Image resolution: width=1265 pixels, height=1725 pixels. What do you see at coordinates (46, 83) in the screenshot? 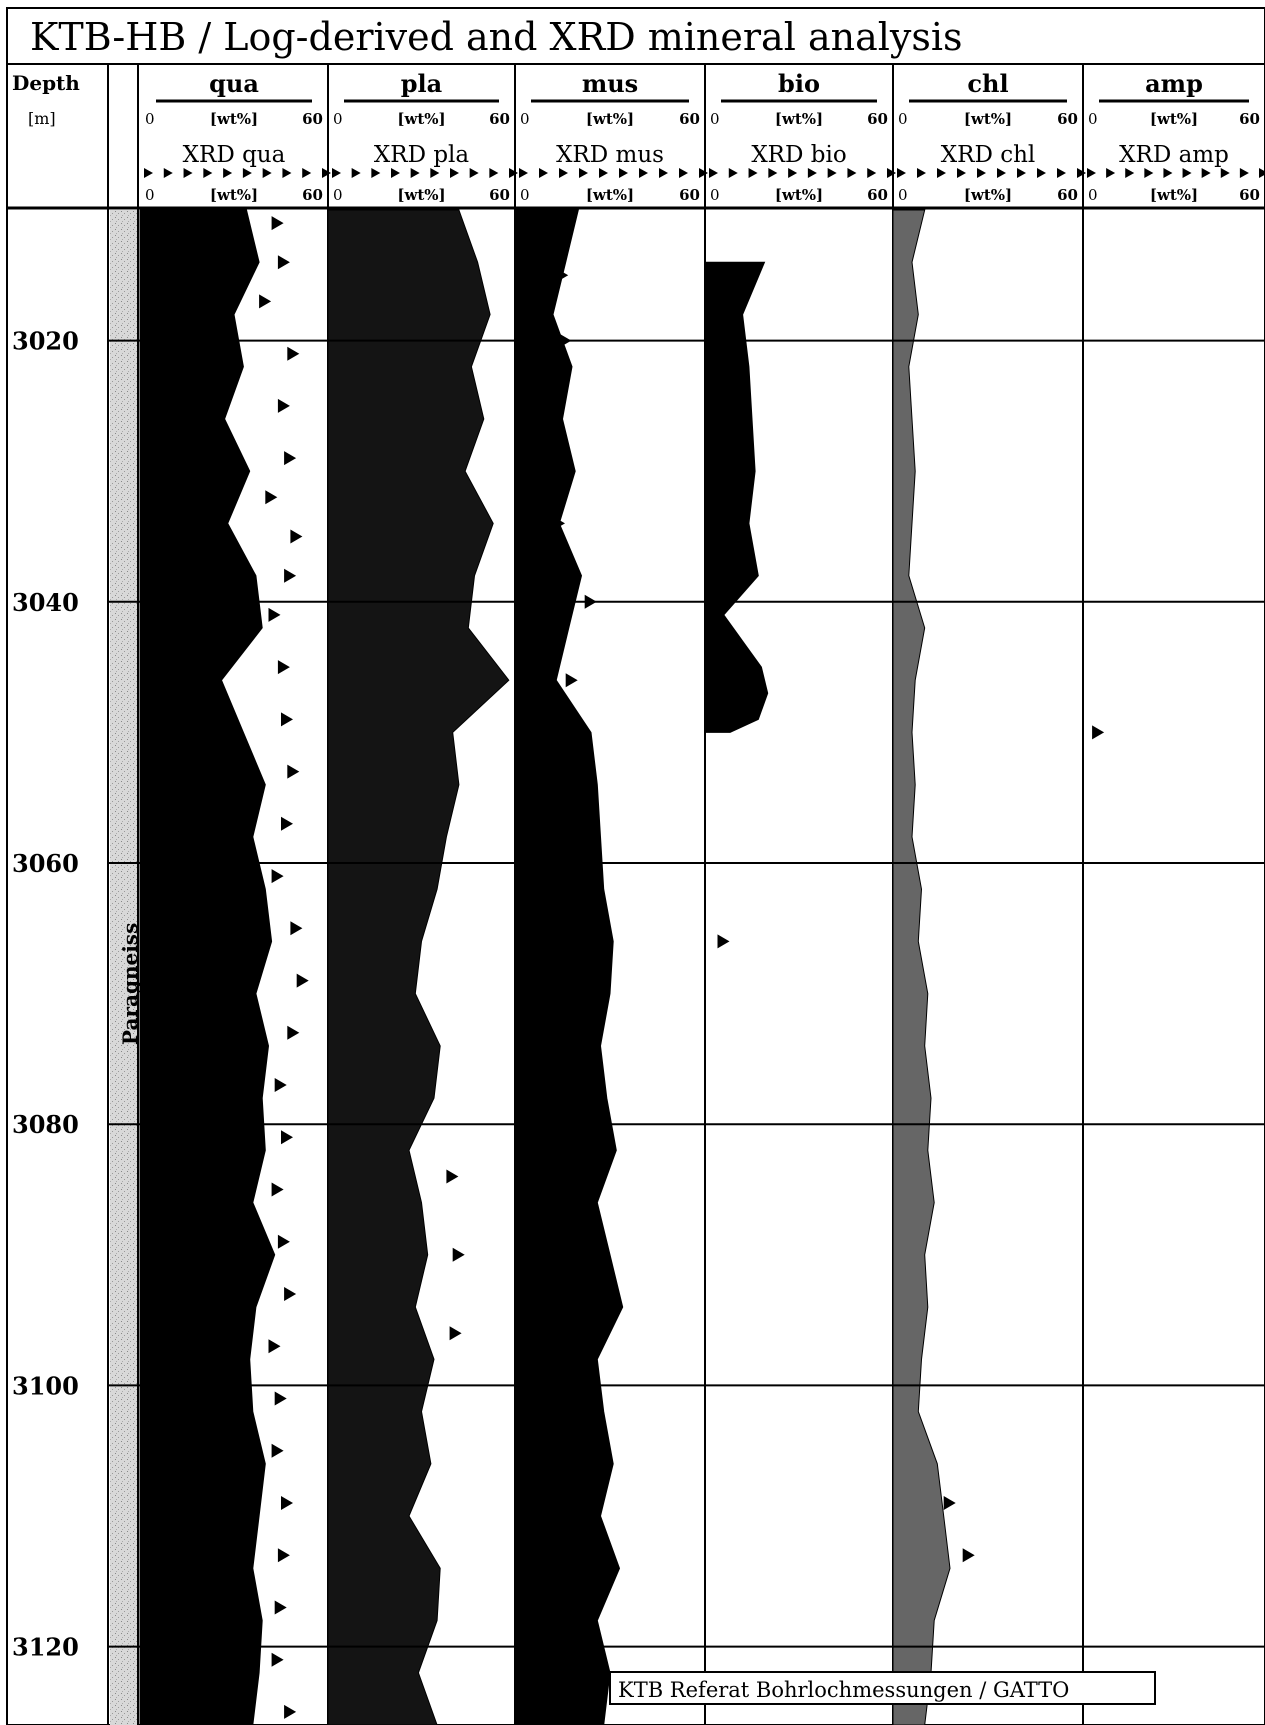
I see `depth-axis-label: Depth` at bounding box center [46, 83].